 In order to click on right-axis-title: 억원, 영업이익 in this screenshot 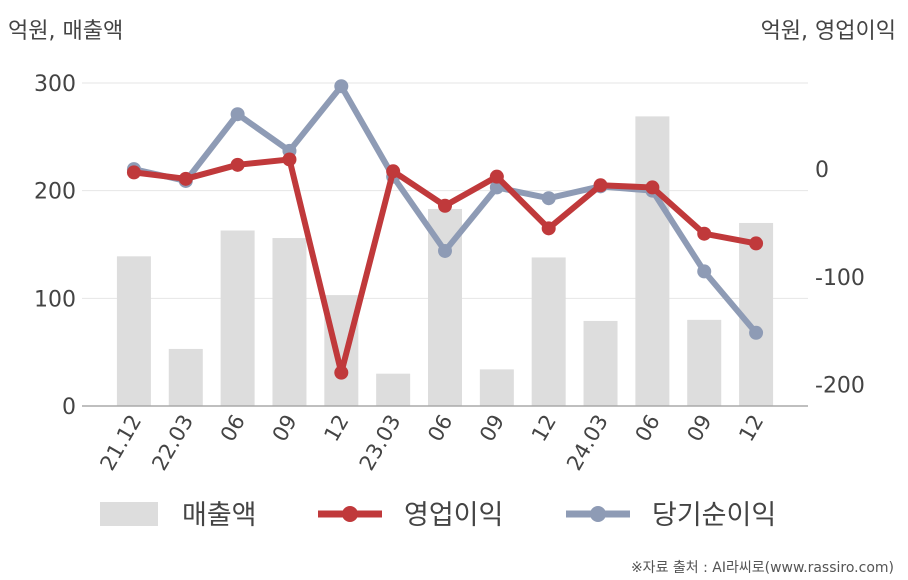, I will do `click(828, 31)`.